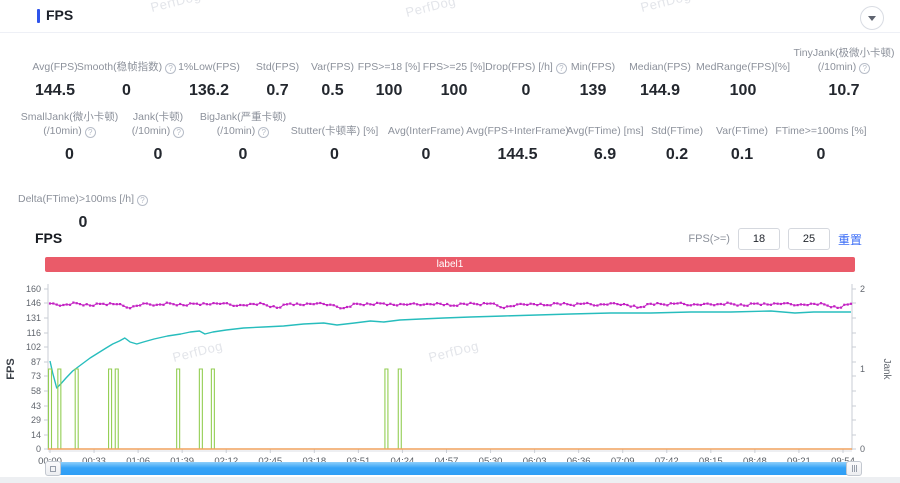 The image size is (900, 483). I want to click on metric-row2-7: Std(FTime) 0.2, so click(677, 136).